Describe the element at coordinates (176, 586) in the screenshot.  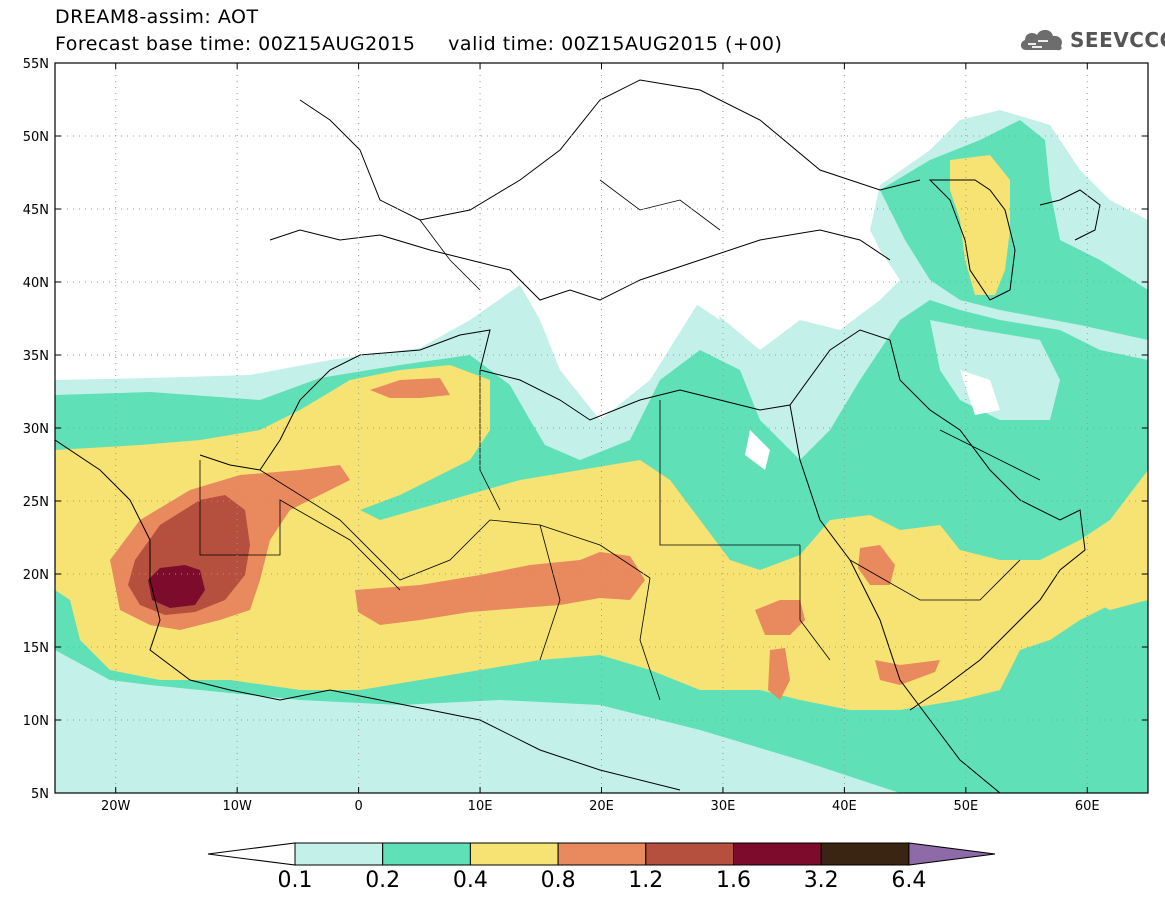
I see `aot-field-1.6-3.2` at that location.